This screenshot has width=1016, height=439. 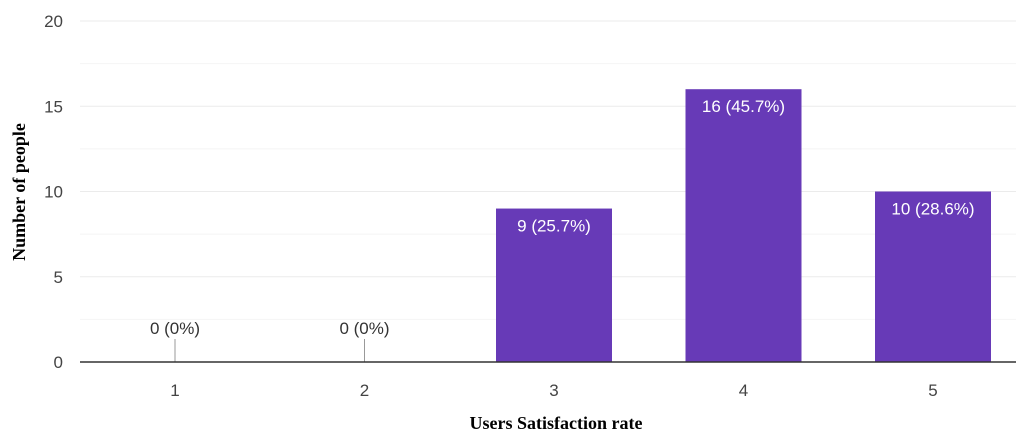 I want to click on y-tick-label: 5, so click(x=58, y=277).